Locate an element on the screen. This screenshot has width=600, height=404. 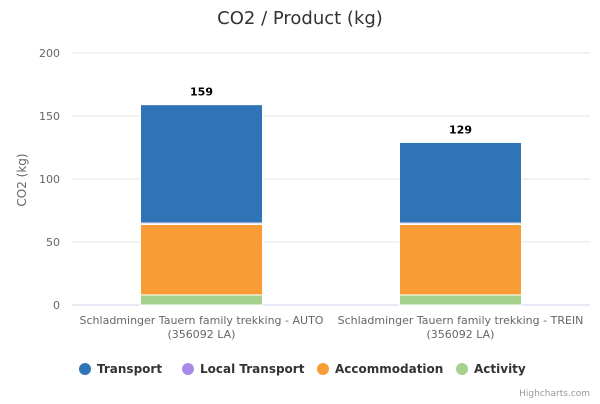
legend-label: Activity is located at coordinates (500, 369).